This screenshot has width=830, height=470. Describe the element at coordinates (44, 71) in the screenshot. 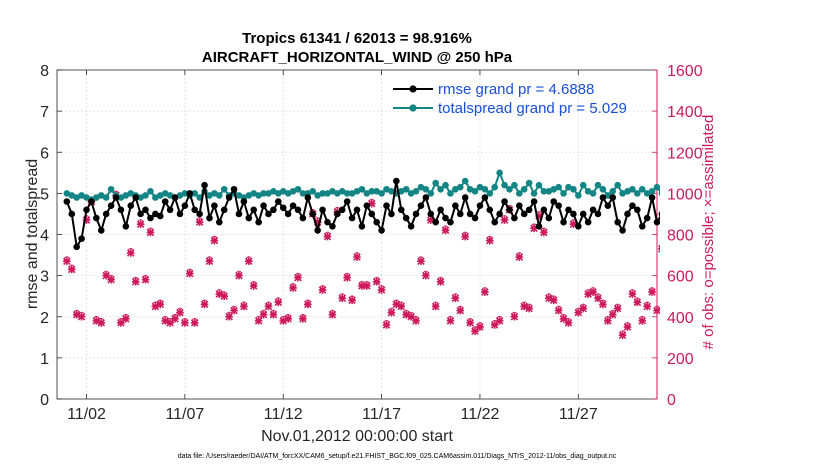

I see `y-left-tick-label-8: 8` at that location.